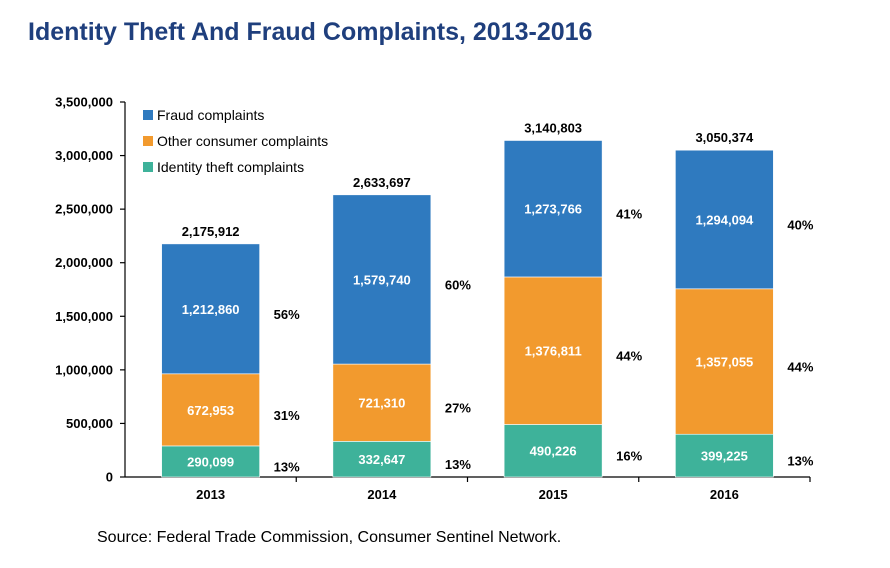 The width and height of the screenshot is (890, 568). I want to click on y-tick-label: 1,000,000, so click(84, 369).